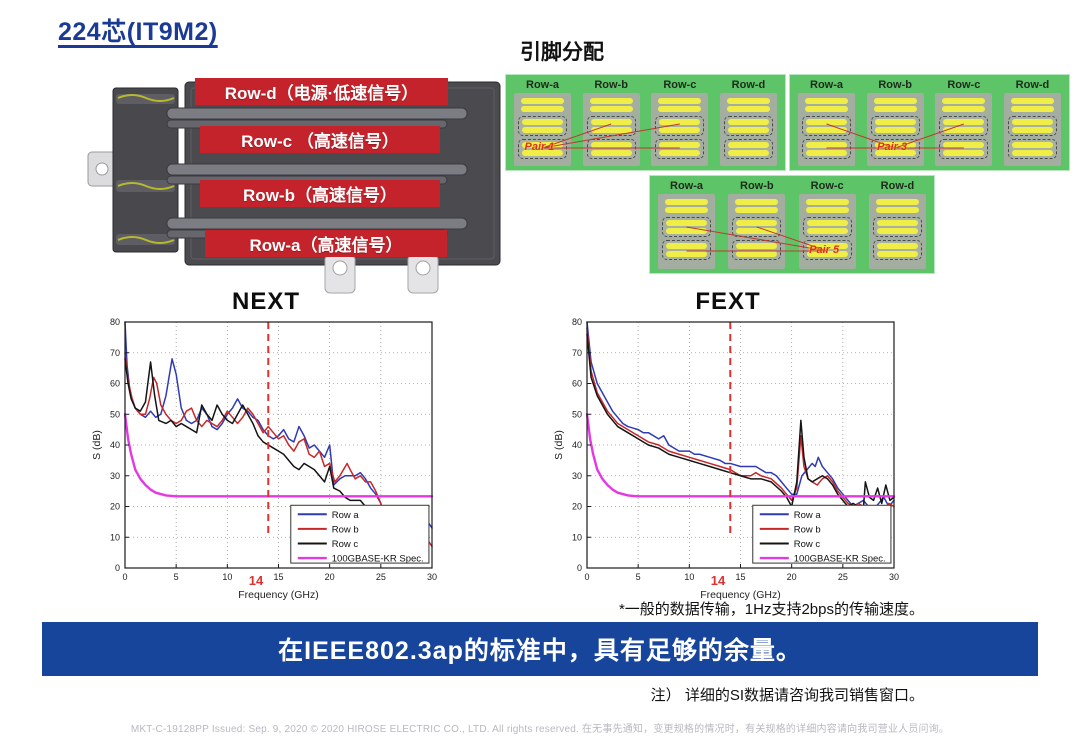  Describe the element at coordinates (792, 224) in the screenshot. I see `pin-panel-pair-5: Row-a Row-b Row-c Row-d Pair 5` at that location.